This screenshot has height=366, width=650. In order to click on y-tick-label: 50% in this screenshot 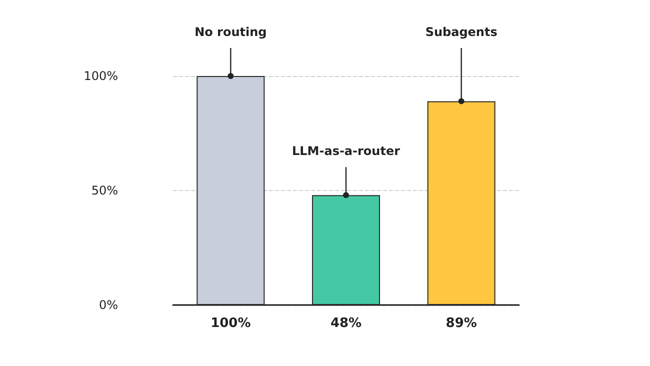, I will do `click(104, 191)`.